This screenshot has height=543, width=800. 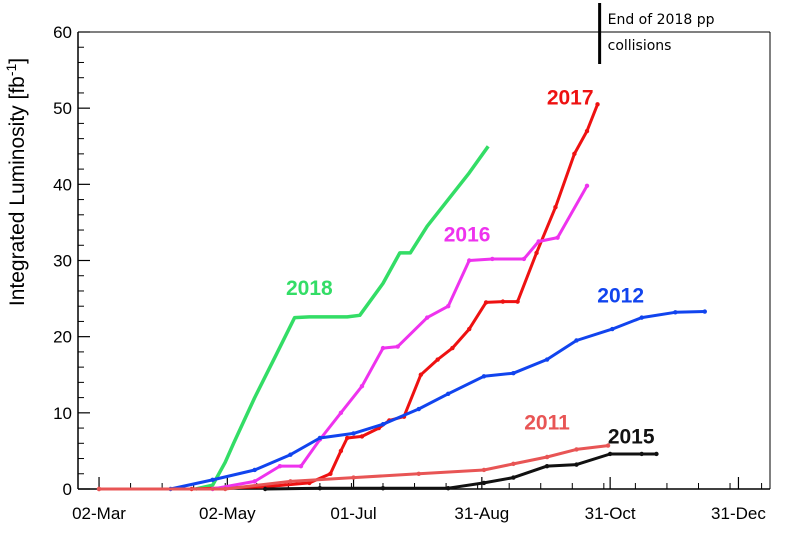 What do you see at coordinates (11, 70) in the screenshot?
I see `y-axis-label-sup: -1` at bounding box center [11, 70].